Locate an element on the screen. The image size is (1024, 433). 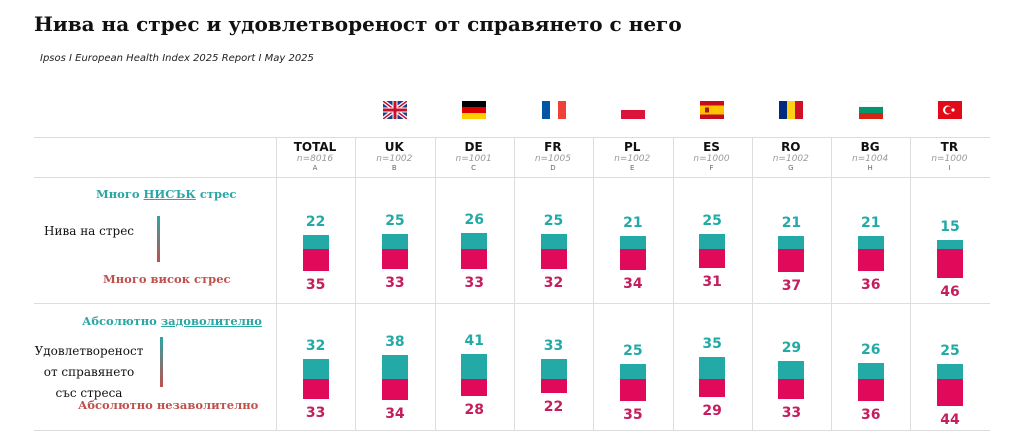
column-code: ES is located at coordinates (711, 147).